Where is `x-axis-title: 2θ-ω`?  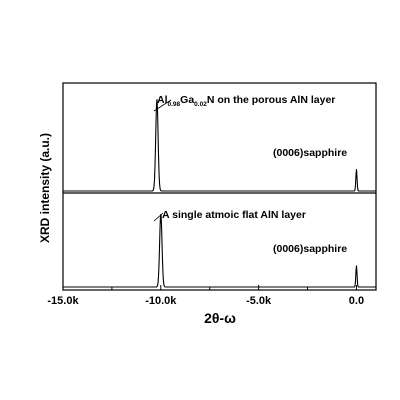
x-axis-title: 2θ-ω is located at coordinates (220, 318).